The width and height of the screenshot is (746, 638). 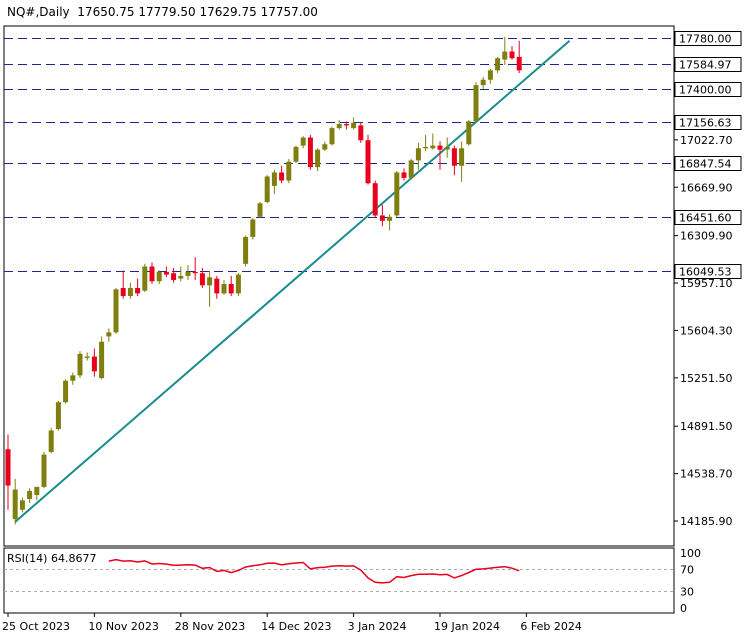 I want to click on rsi-label: RSI(14), so click(x=27, y=558).